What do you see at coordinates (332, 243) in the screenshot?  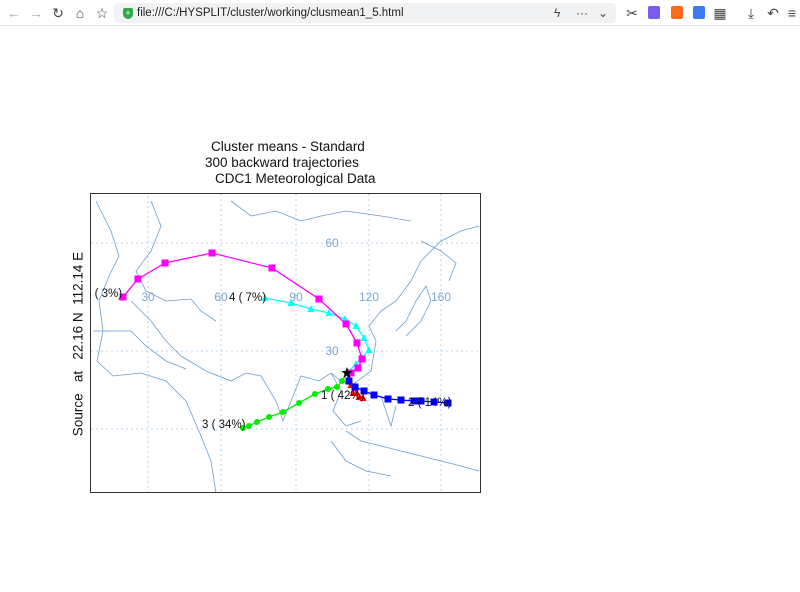 I see `latitude-label: 60` at bounding box center [332, 243].